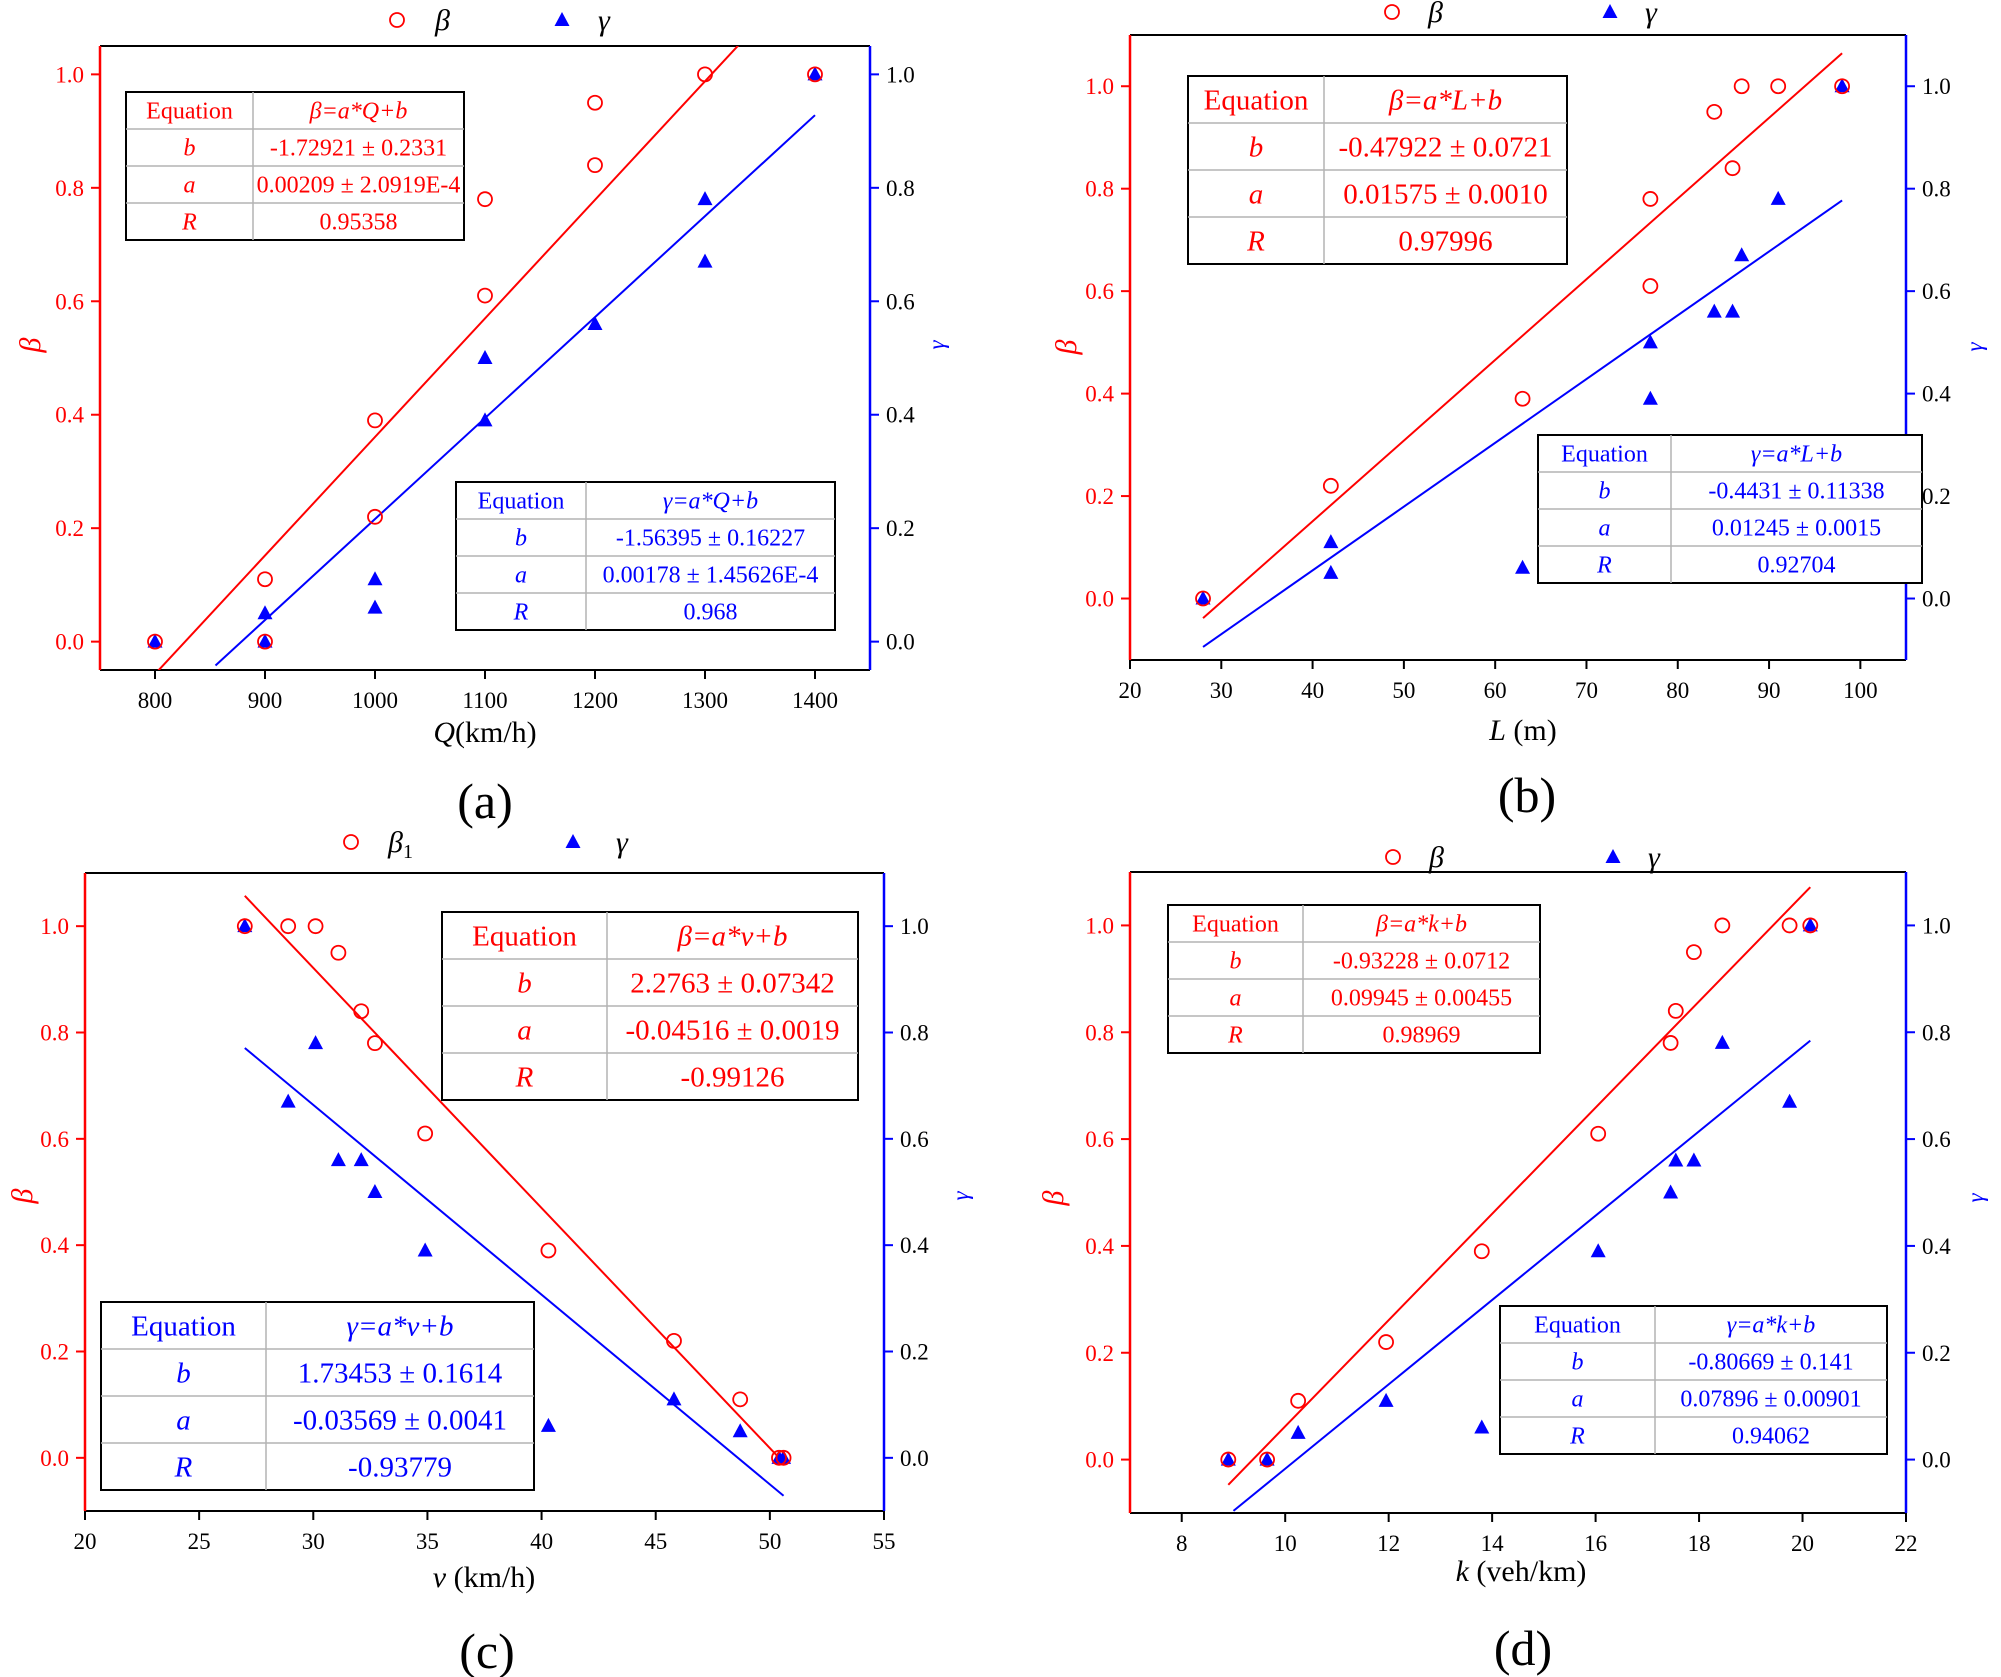  I want to click on legend-gamma-marker, so click(1610, 11).